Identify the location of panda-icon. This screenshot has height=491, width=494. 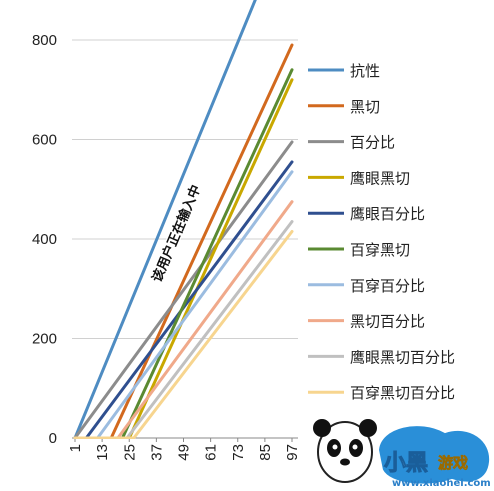
(345, 451).